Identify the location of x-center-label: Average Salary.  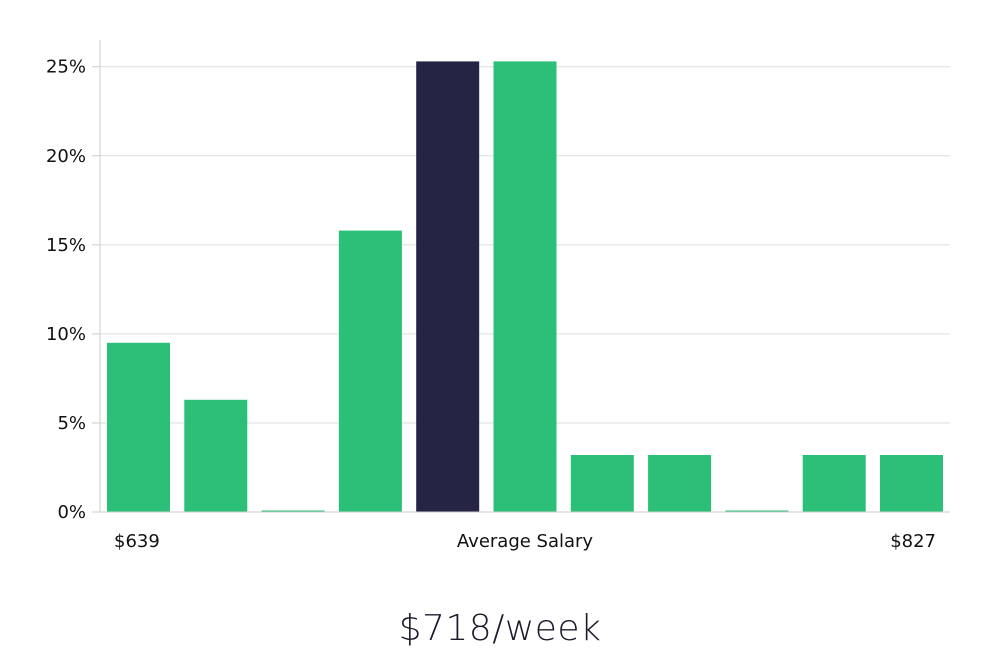
(525, 541).